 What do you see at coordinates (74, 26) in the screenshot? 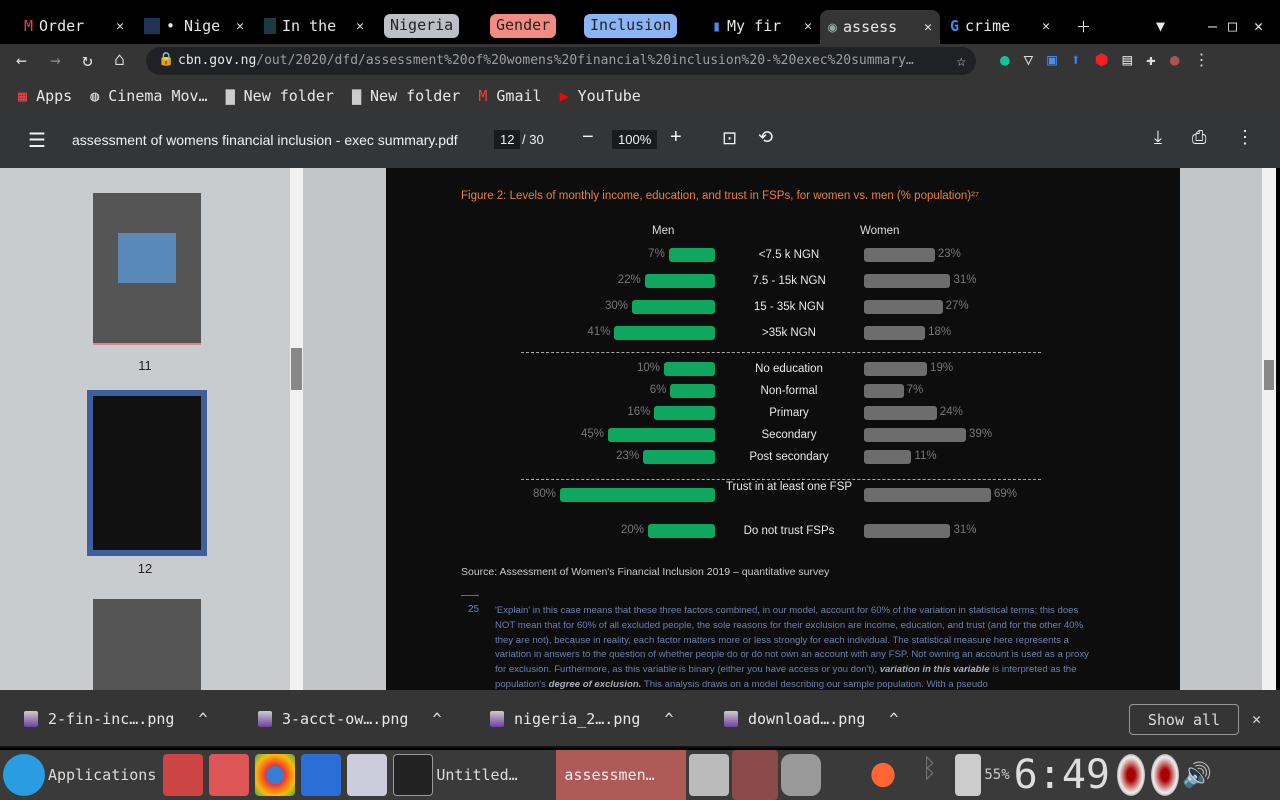
I see `tab-0: M Order ✕` at bounding box center [74, 26].